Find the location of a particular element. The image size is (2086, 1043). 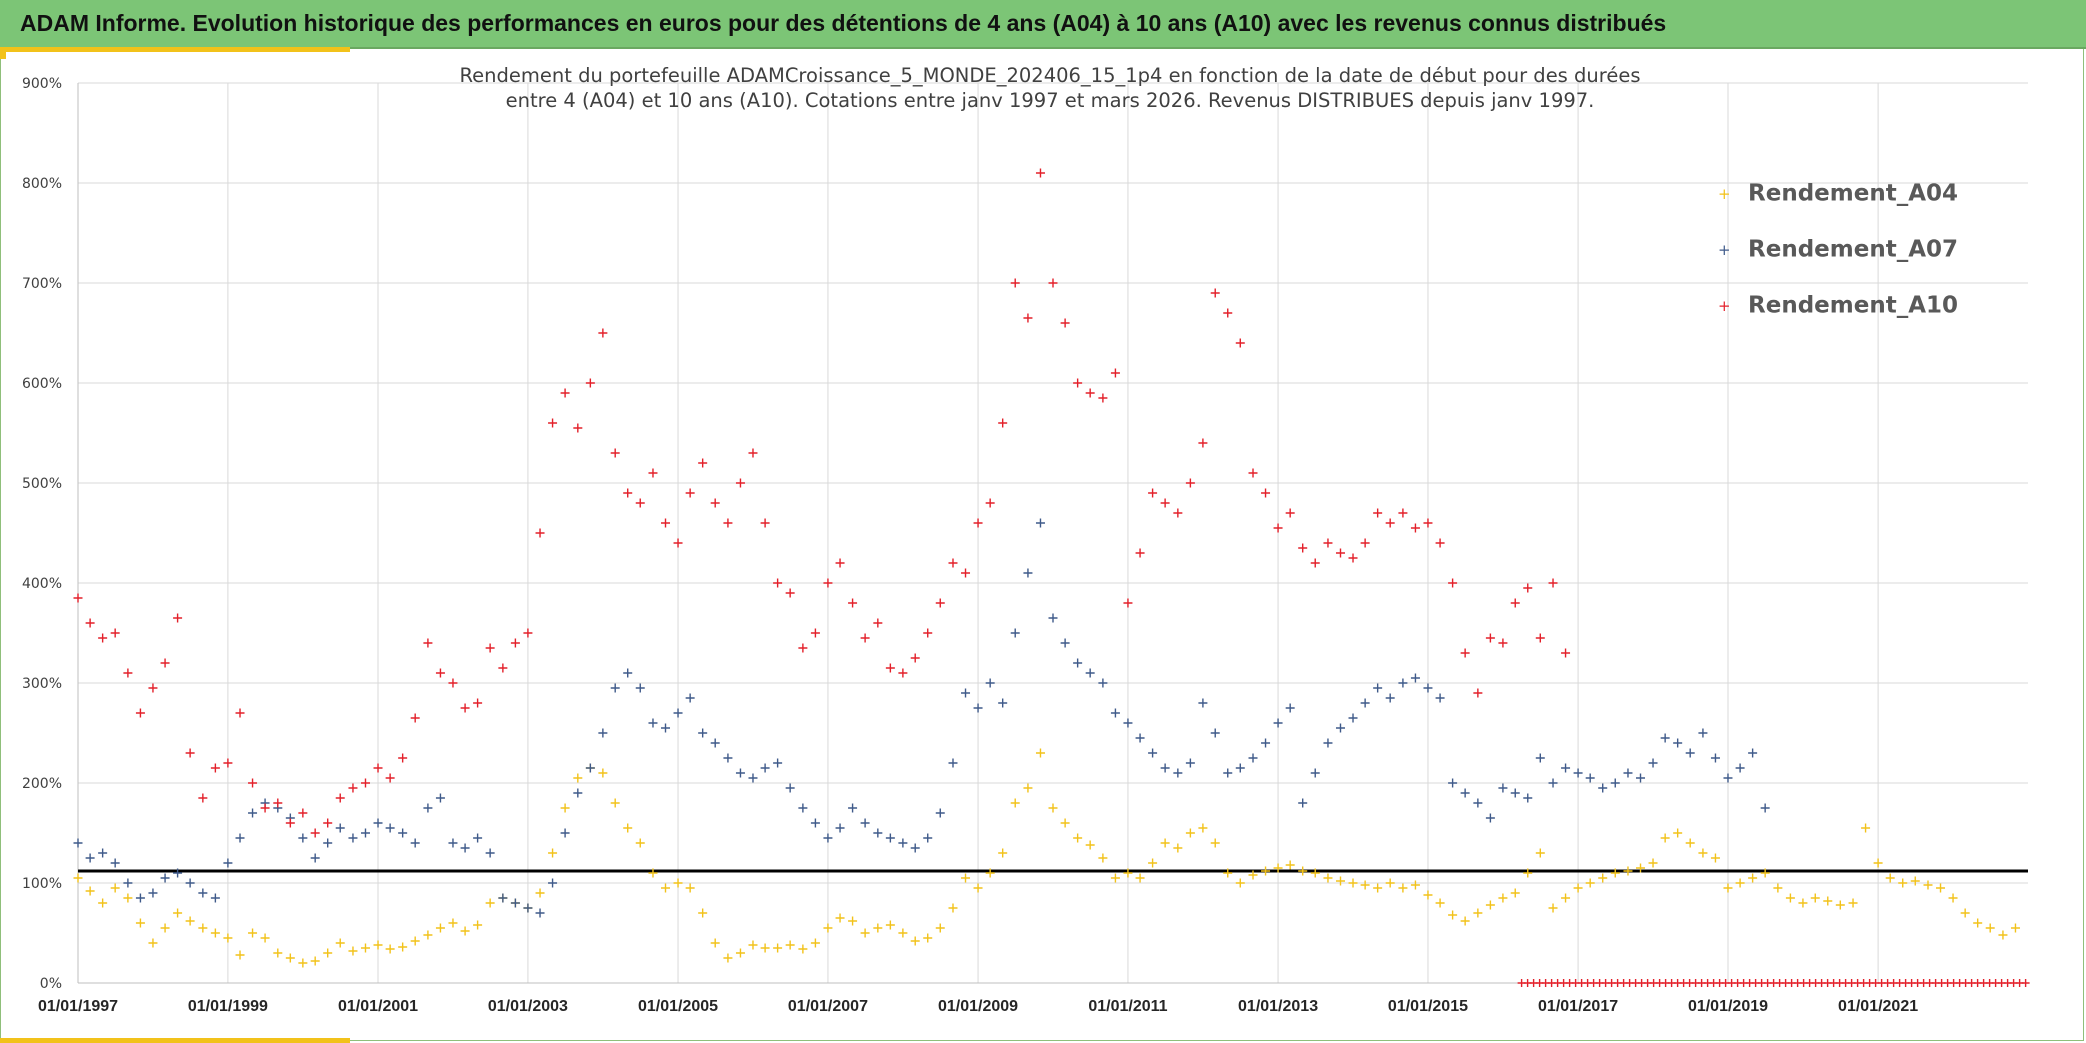

x-tick-label: 01/01/2001 is located at coordinates (378, 1006).